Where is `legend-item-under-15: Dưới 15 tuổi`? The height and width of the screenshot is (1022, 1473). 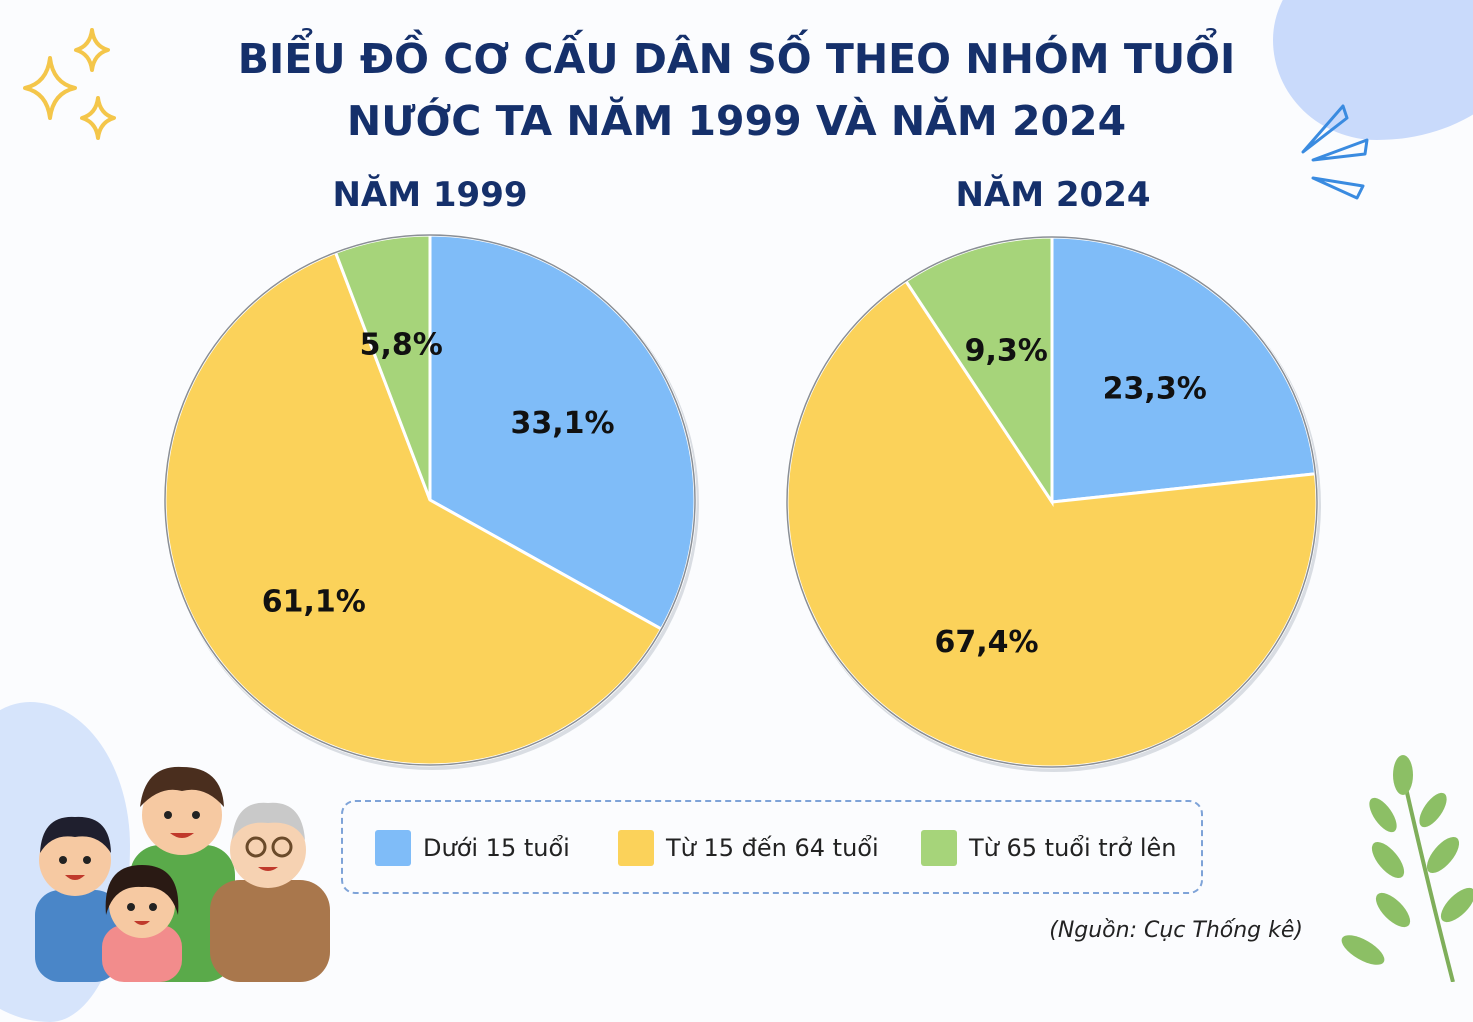 legend-item-under-15: Dưới 15 tuổi is located at coordinates (472, 848).